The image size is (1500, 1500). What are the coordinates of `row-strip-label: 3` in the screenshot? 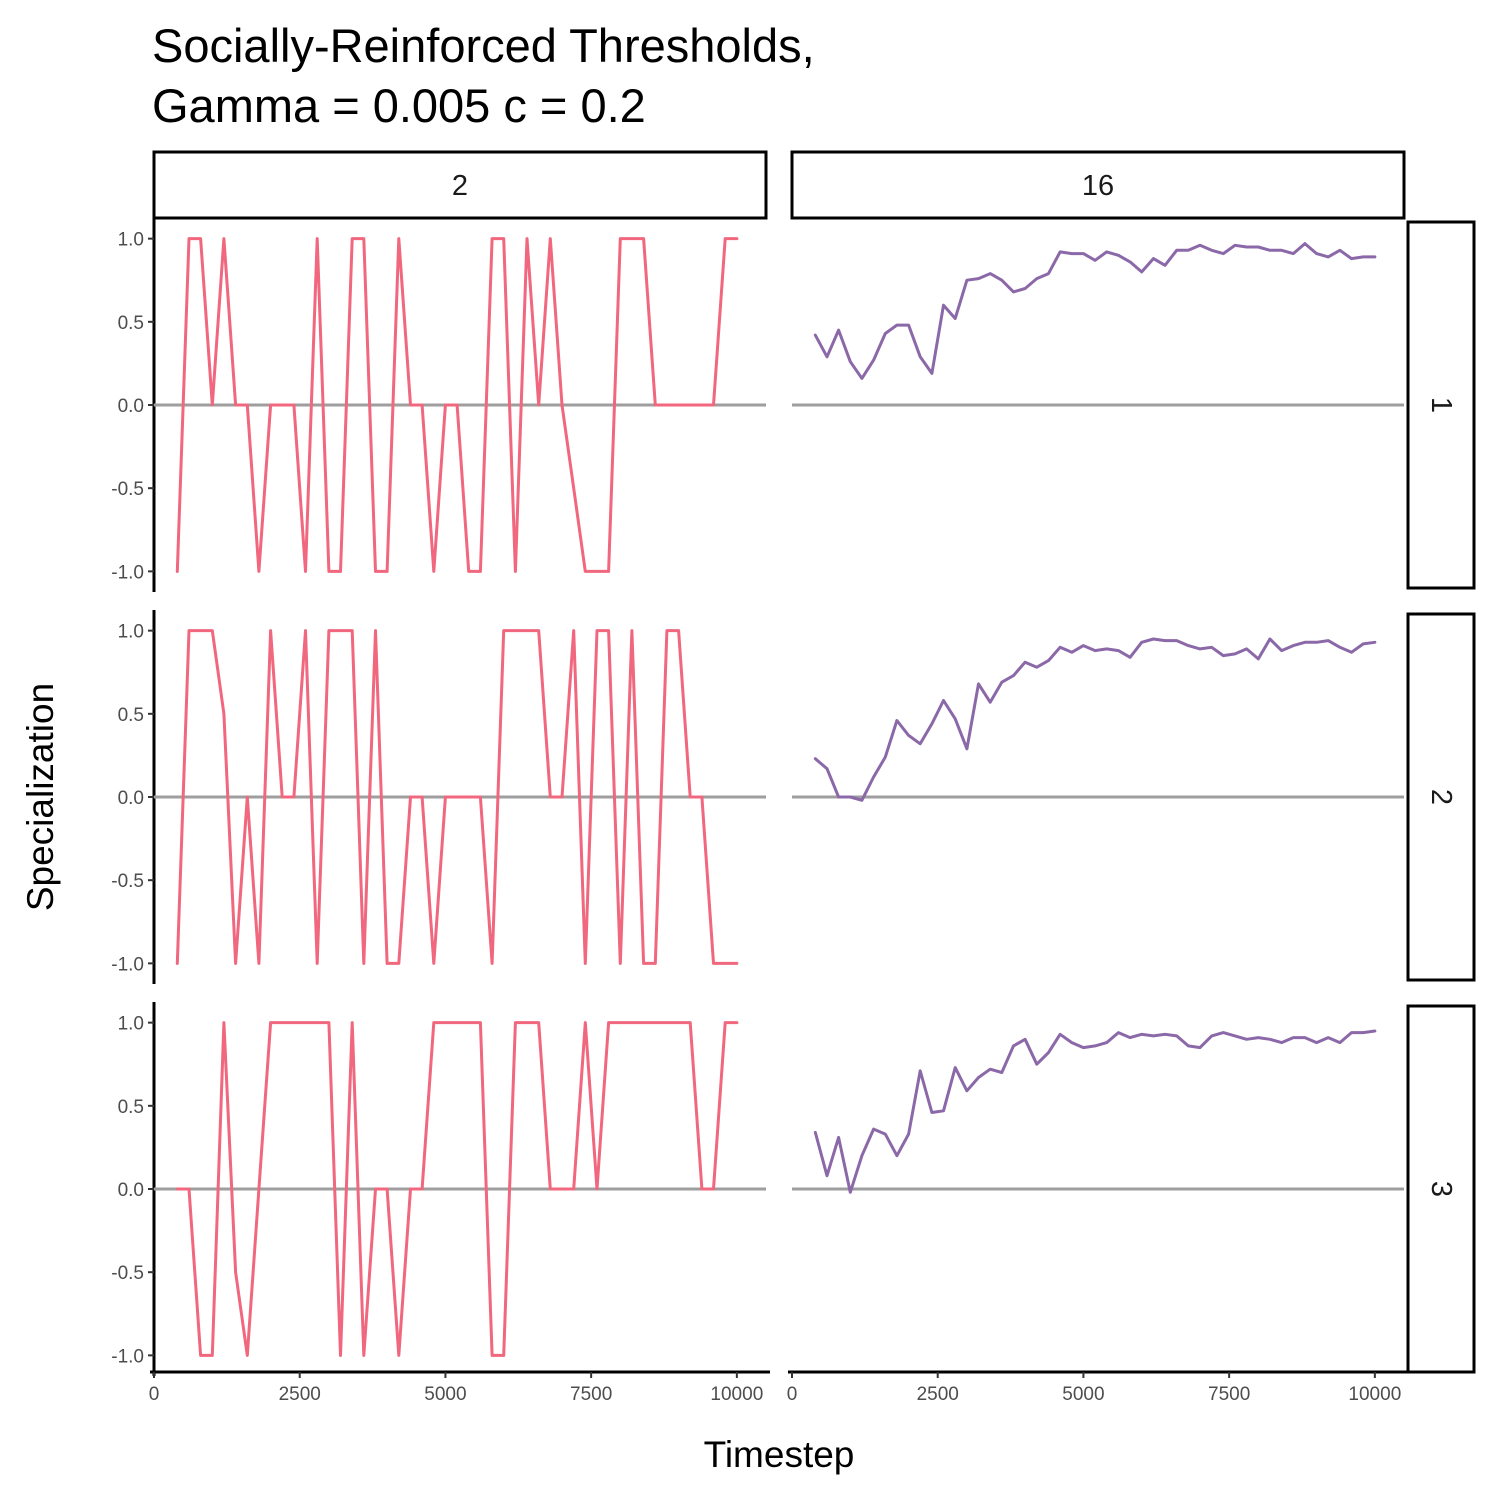 It's located at (1441, 1189).